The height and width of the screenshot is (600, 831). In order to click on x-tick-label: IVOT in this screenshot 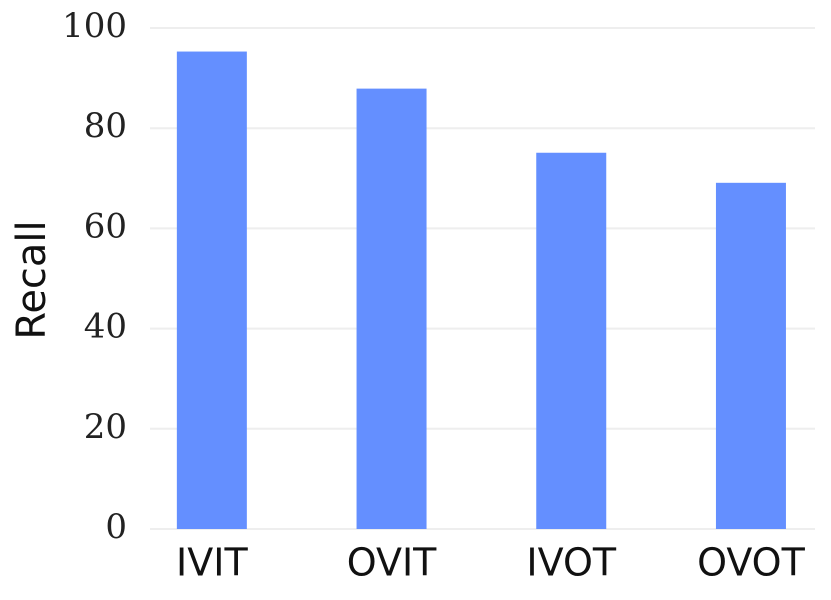, I will do `click(571, 563)`.